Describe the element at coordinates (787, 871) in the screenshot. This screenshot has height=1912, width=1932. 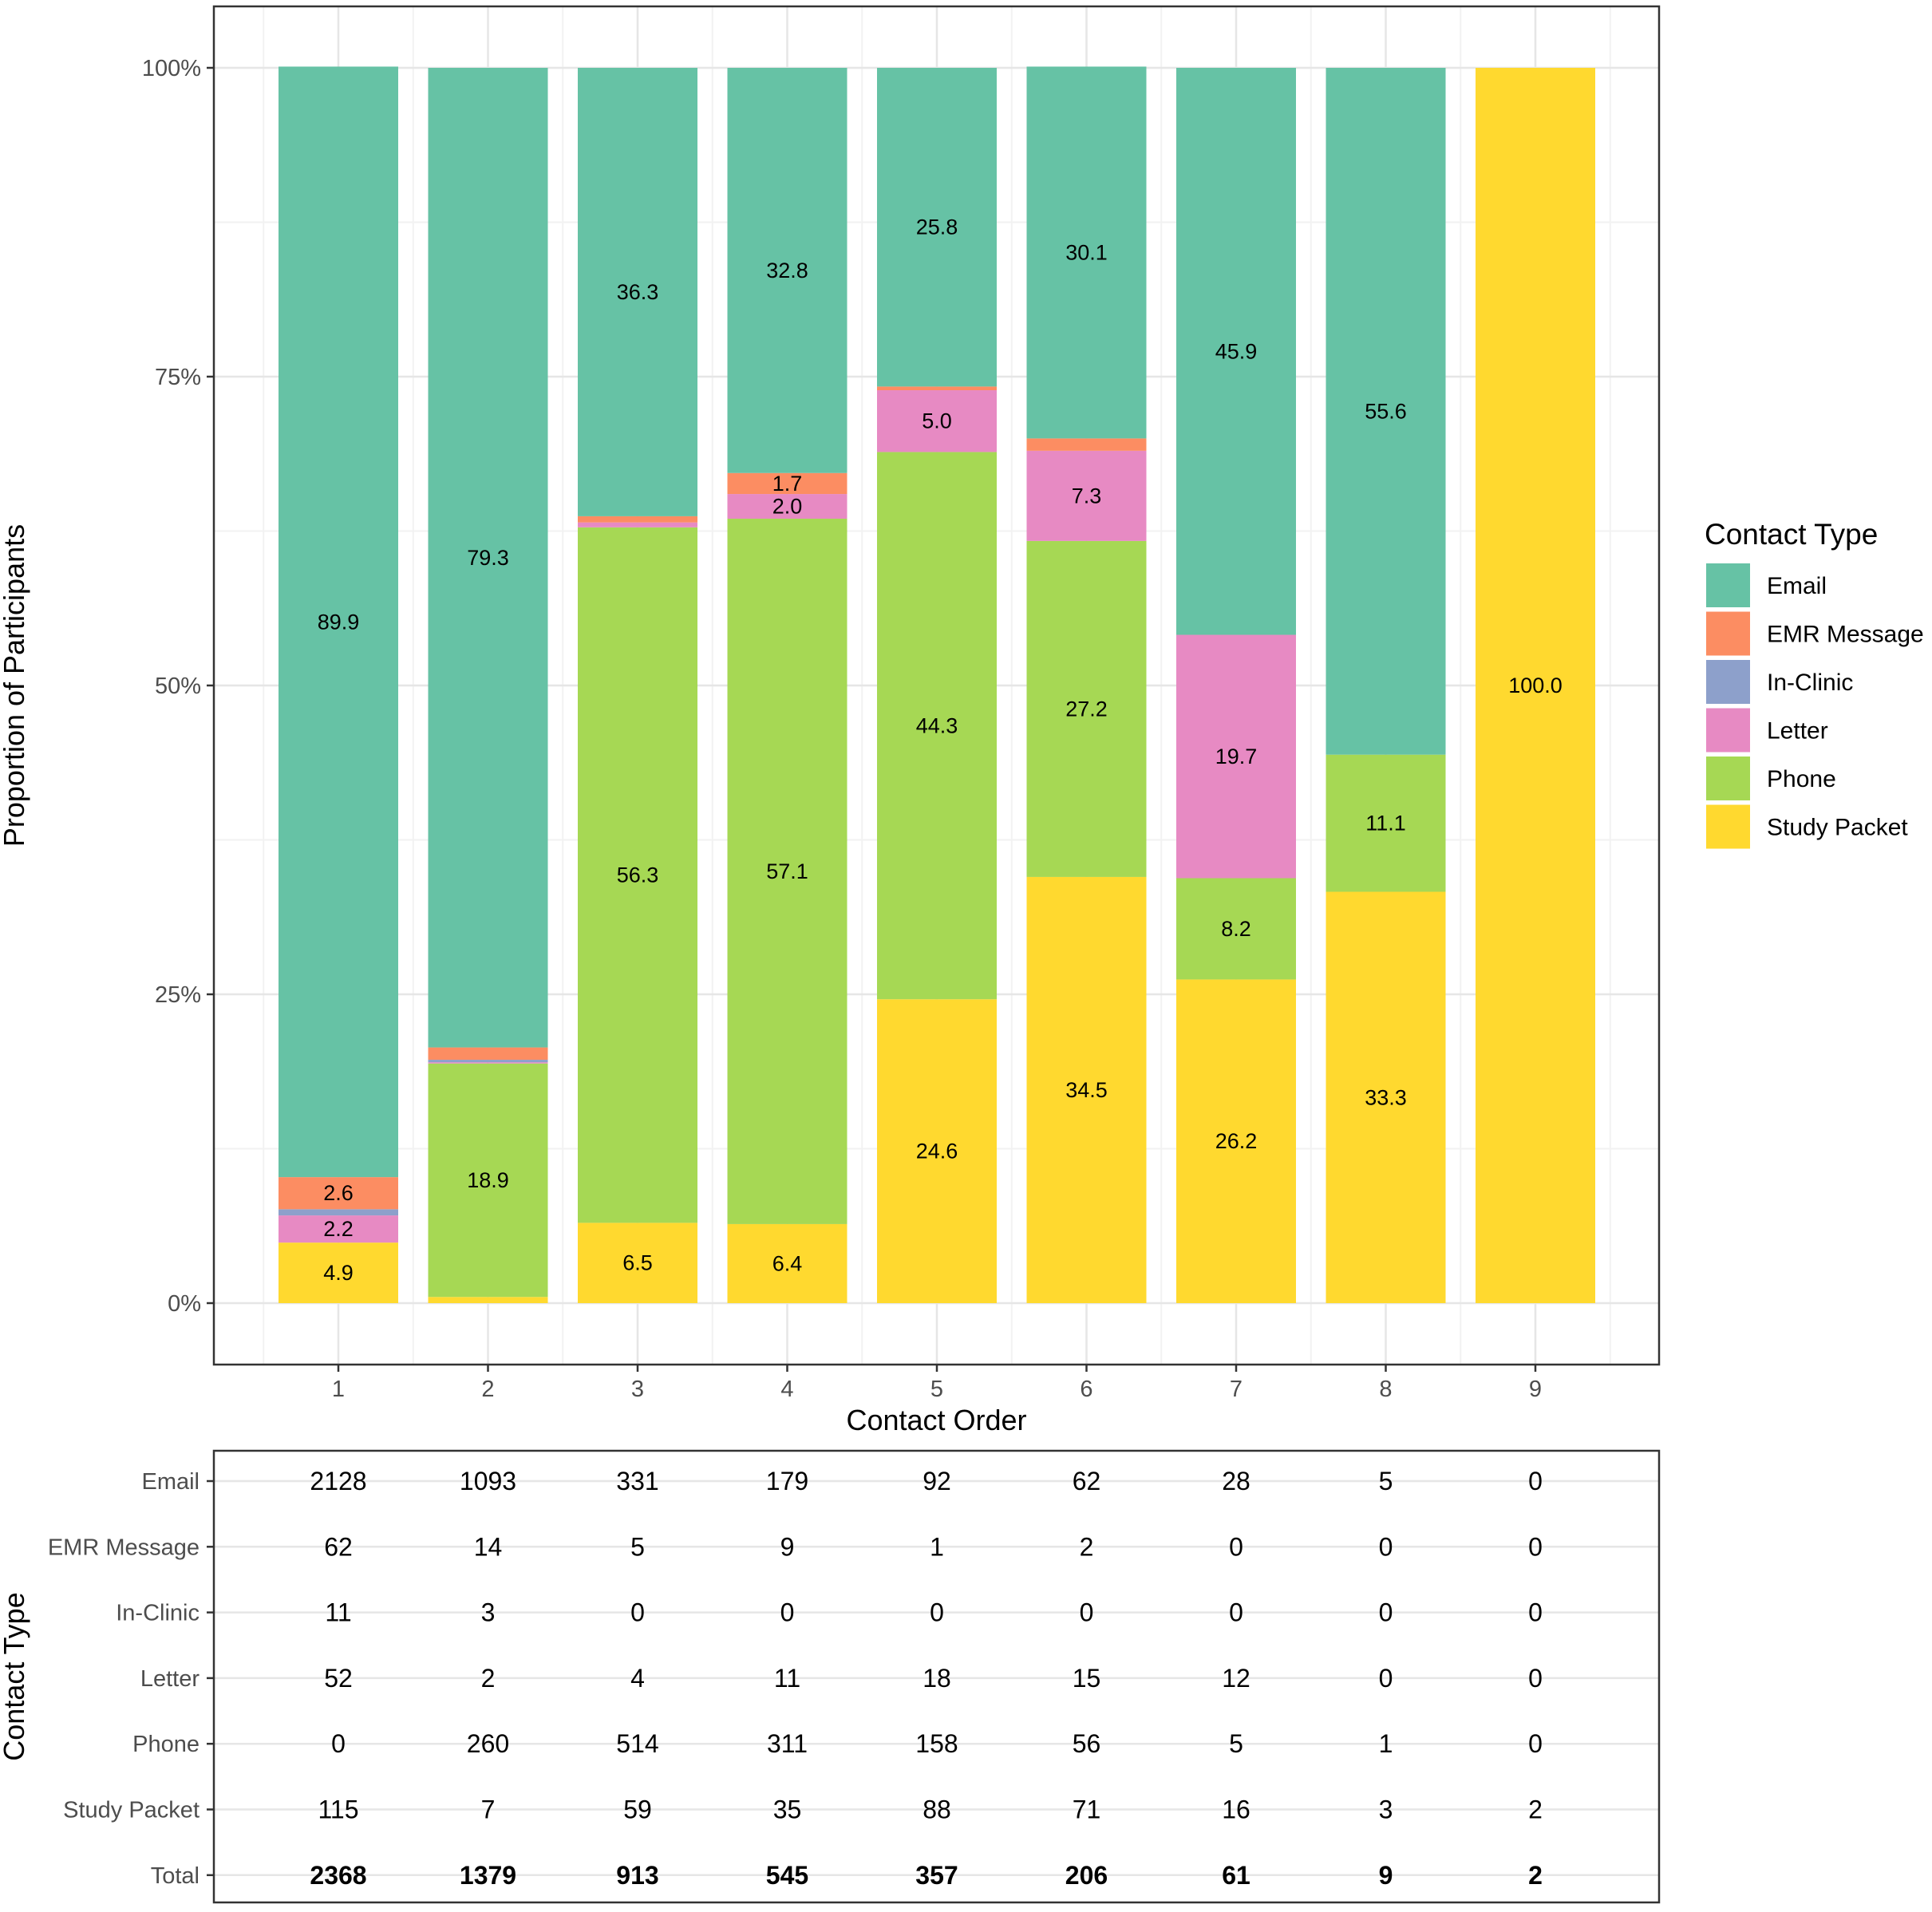
I see `data-label-4-phone: 57.1` at that location.